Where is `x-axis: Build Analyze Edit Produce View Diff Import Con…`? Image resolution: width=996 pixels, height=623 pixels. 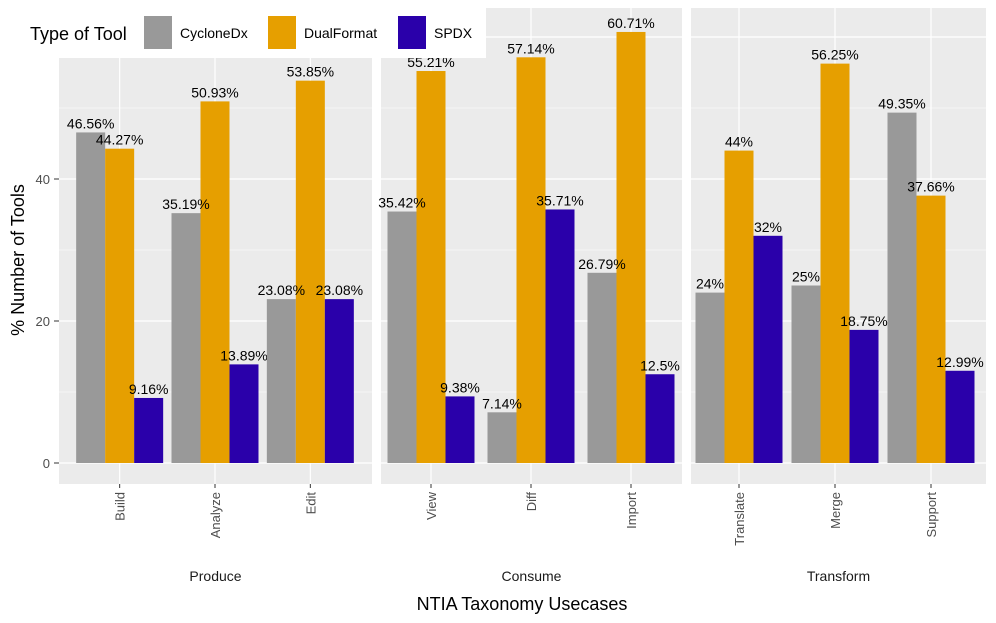 x-axis: Build Analyze Edit Produce View Diff Import Con… is located at coordinates (526, 534).